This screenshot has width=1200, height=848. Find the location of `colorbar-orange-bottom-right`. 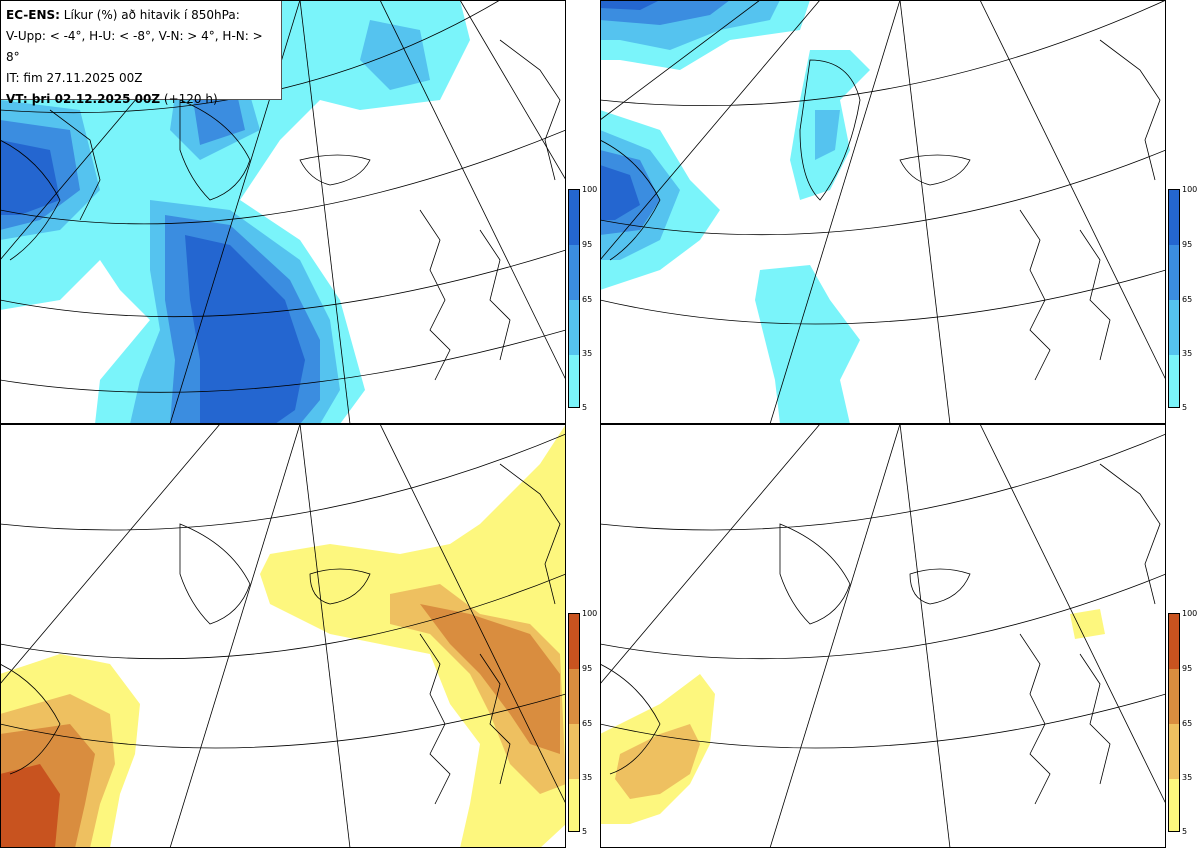

colorbar-orange-bottom-right is located at coordinates (1174, 722).